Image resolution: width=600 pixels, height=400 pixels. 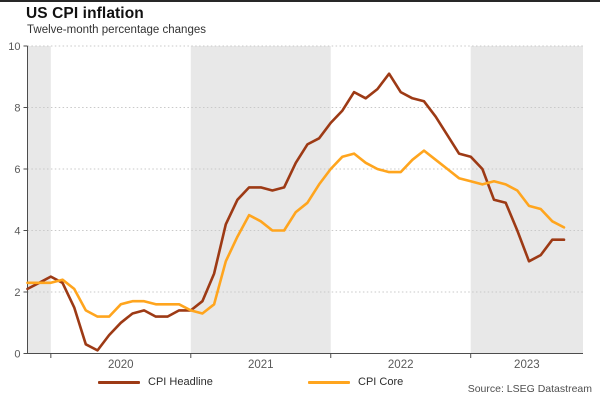 I want to click on x-tick-label: 2021, so click(x=261, y=365).